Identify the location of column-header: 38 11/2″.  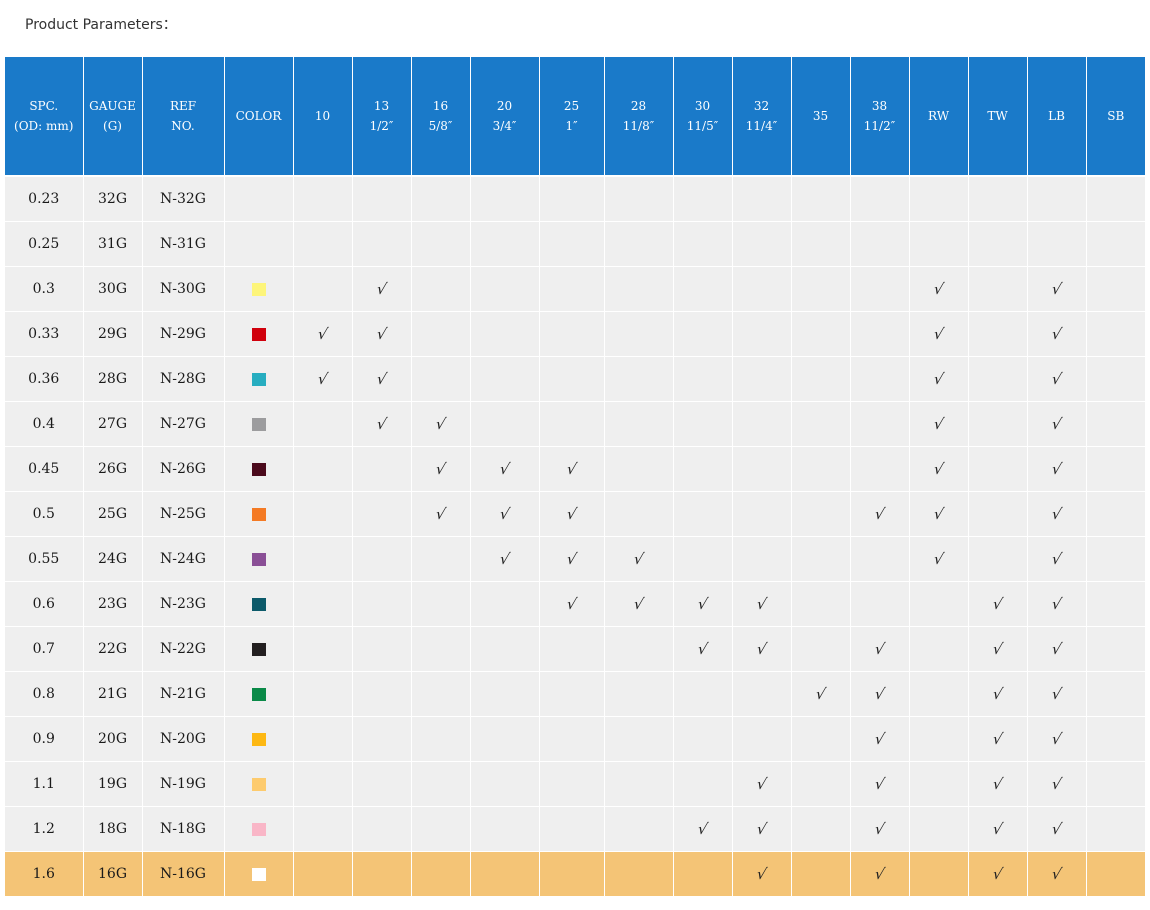
(880, 116).